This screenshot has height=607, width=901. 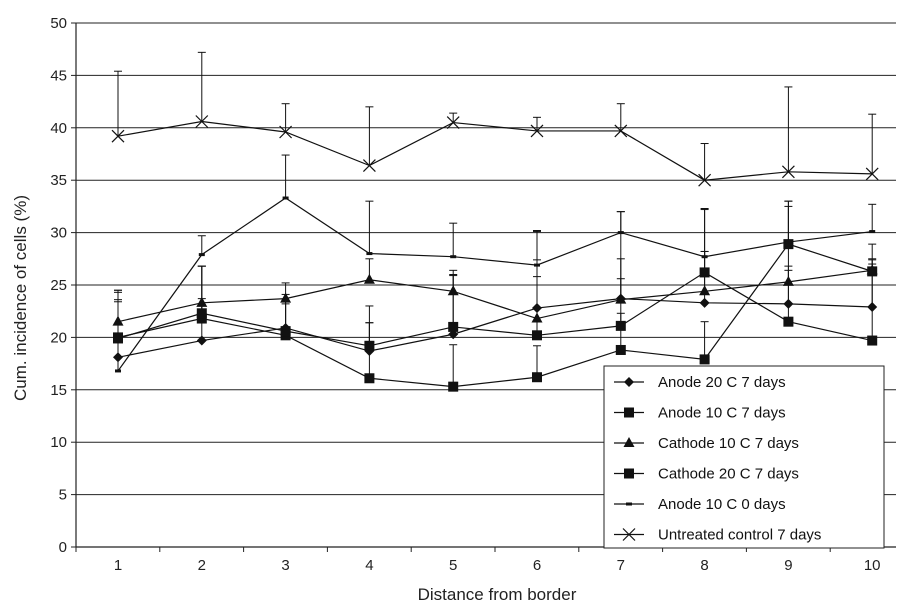 What do you see at coordinates (453, 565) in the screenshot?
I see `x-tick-label: 5` at bounding box center [453, 565].